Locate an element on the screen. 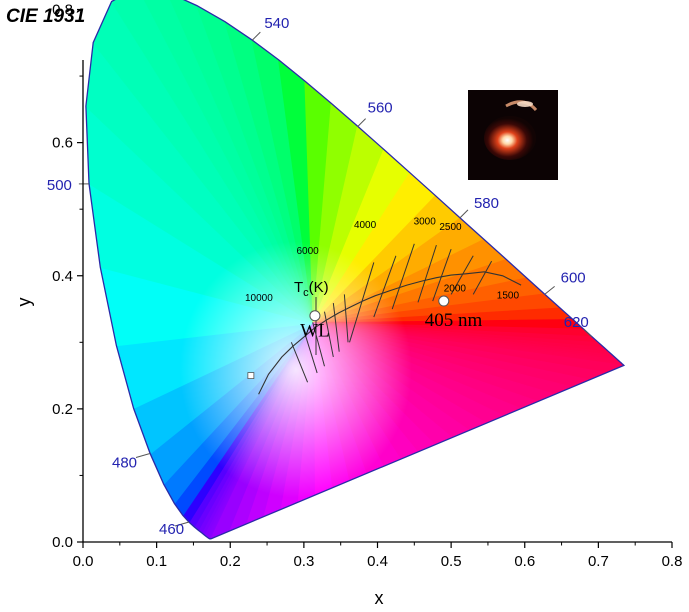  wavelength-label-600: 600 is located at coordinates (573, 277).